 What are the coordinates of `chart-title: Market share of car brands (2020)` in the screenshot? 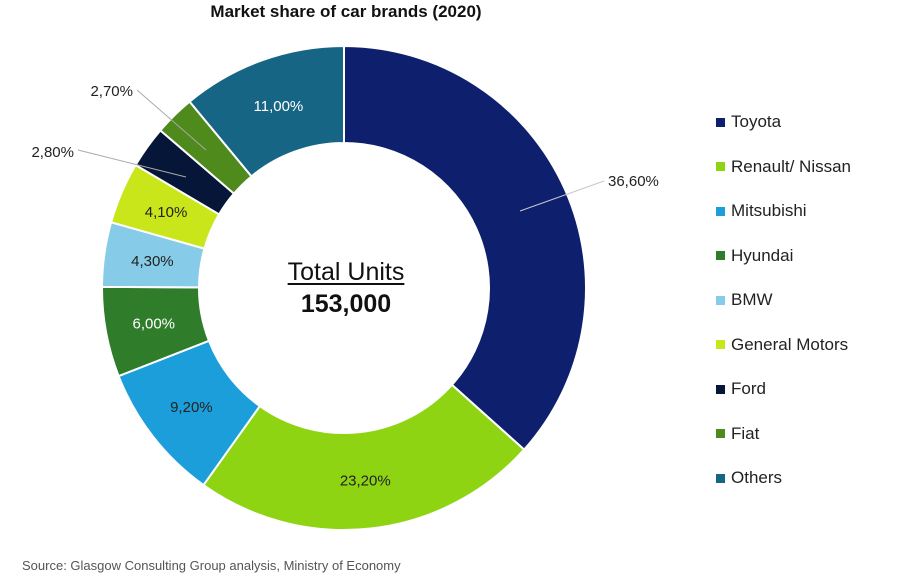 It's located at (346, 11).